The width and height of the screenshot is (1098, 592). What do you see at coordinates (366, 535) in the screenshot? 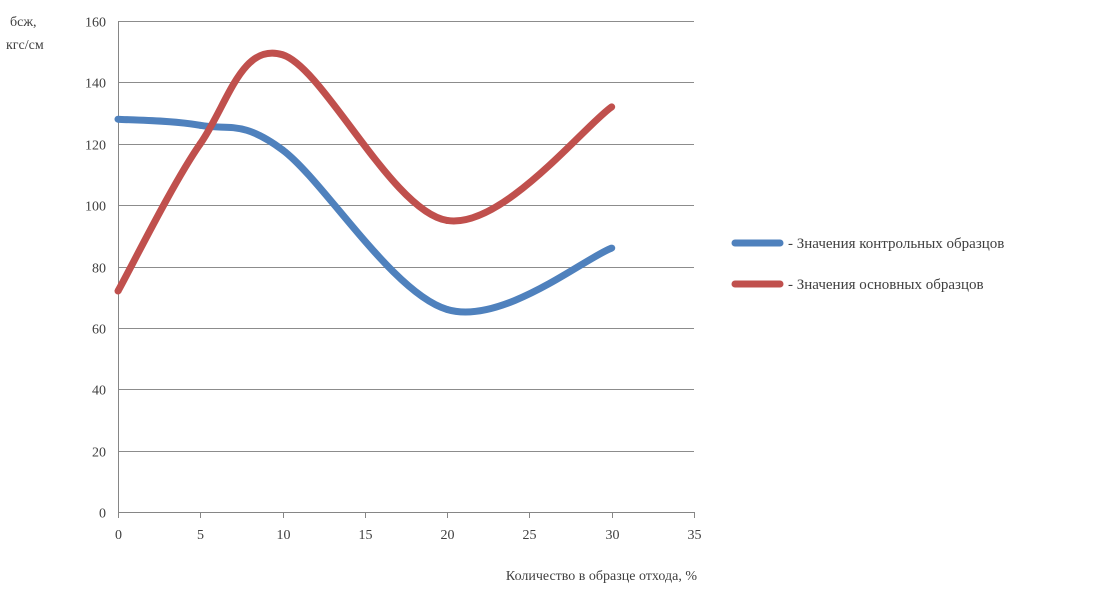
I see `x-tick-label-15: 15` at bounding box center [366, 535].